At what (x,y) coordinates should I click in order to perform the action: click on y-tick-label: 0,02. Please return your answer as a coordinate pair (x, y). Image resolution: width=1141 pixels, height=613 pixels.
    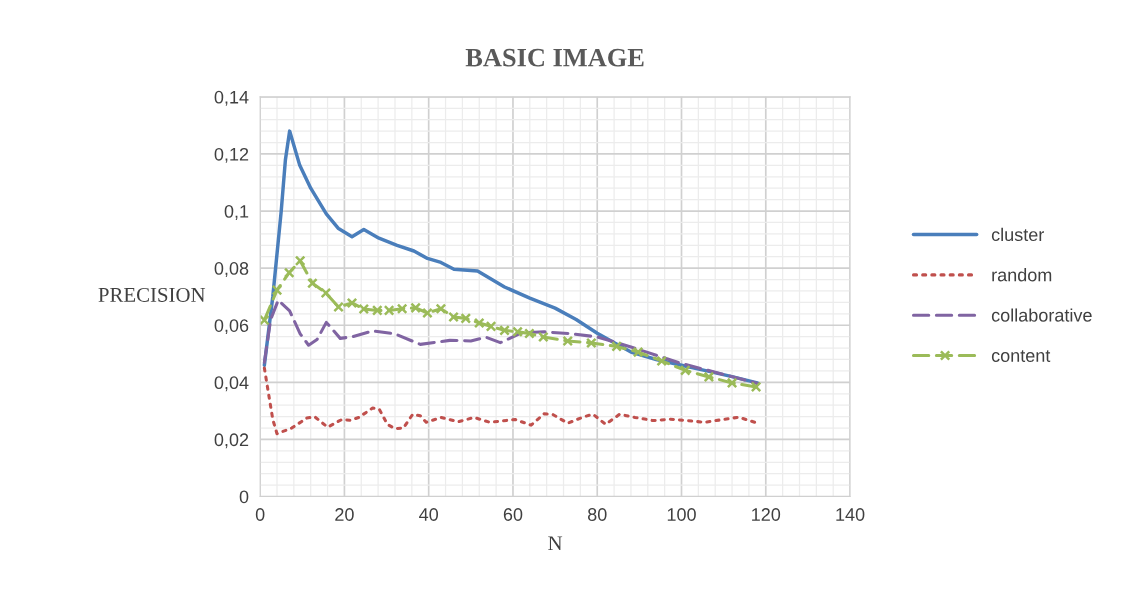
    Looking at the image, I should click on (231, 441).